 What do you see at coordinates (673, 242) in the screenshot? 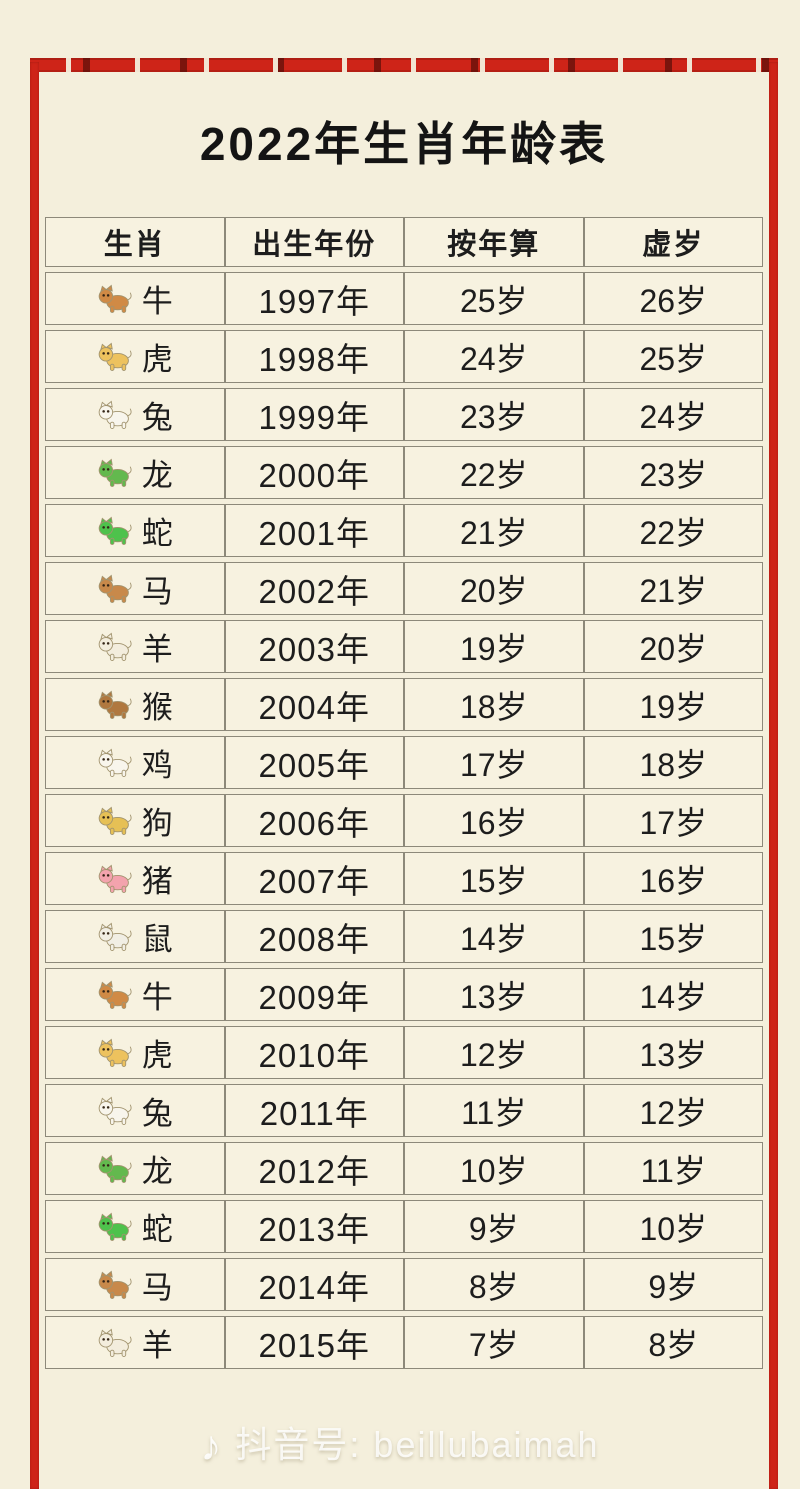
I see `column-header: 虚岁` at bounding box center [673, 242].